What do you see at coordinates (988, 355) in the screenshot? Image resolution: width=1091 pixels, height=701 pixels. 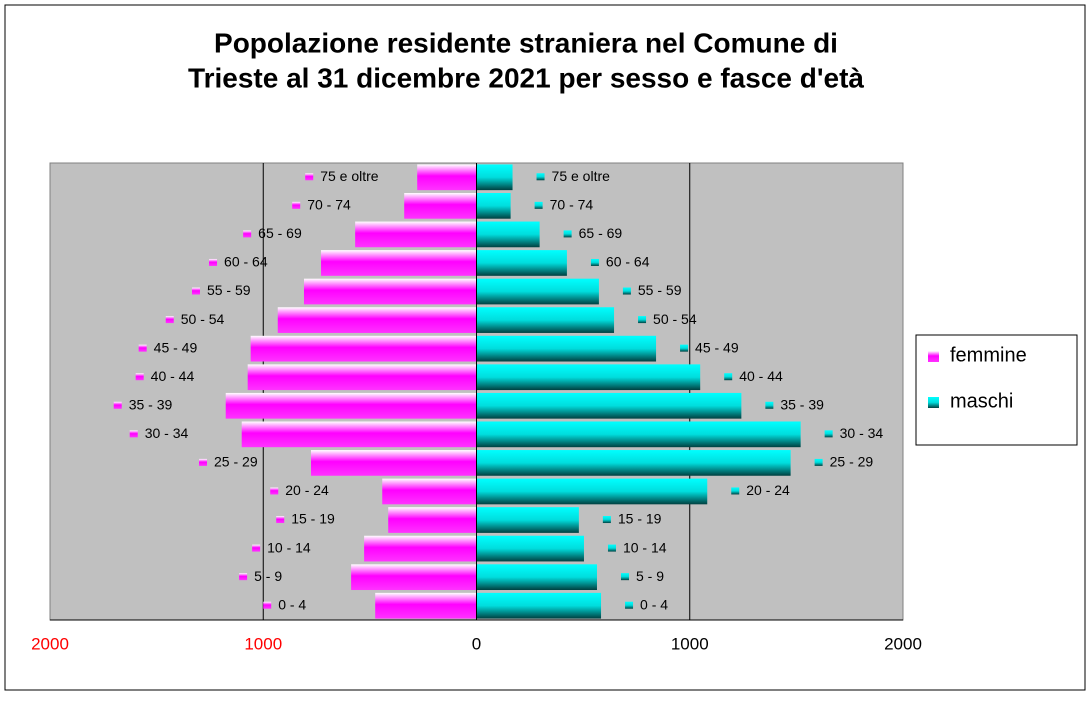 I see `legend-label: femmine` at bounding box center [988, 355].